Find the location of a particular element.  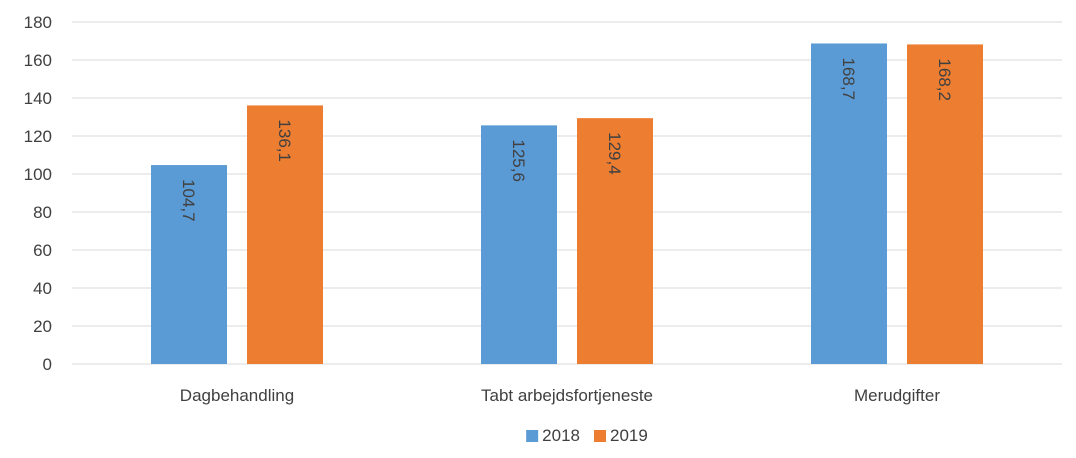

y-tick-label: 100 is located at coordinates (38, 174).